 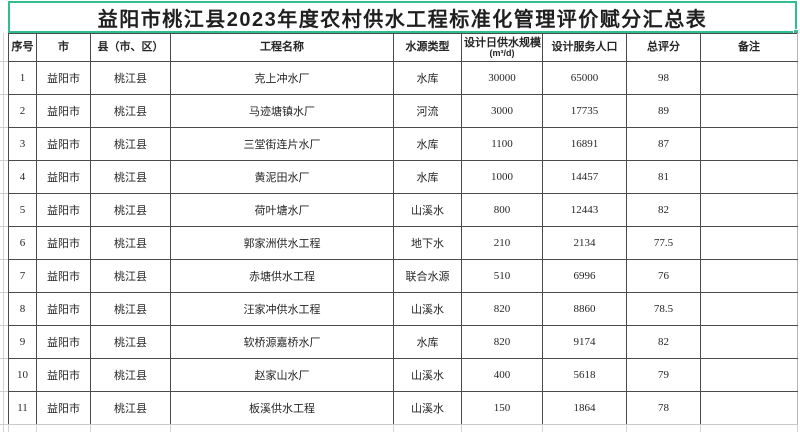 What do you see at coordinates (584, 375) in the screenshot?
I see `cell-population: 5618` at bounding box center [584, 375].